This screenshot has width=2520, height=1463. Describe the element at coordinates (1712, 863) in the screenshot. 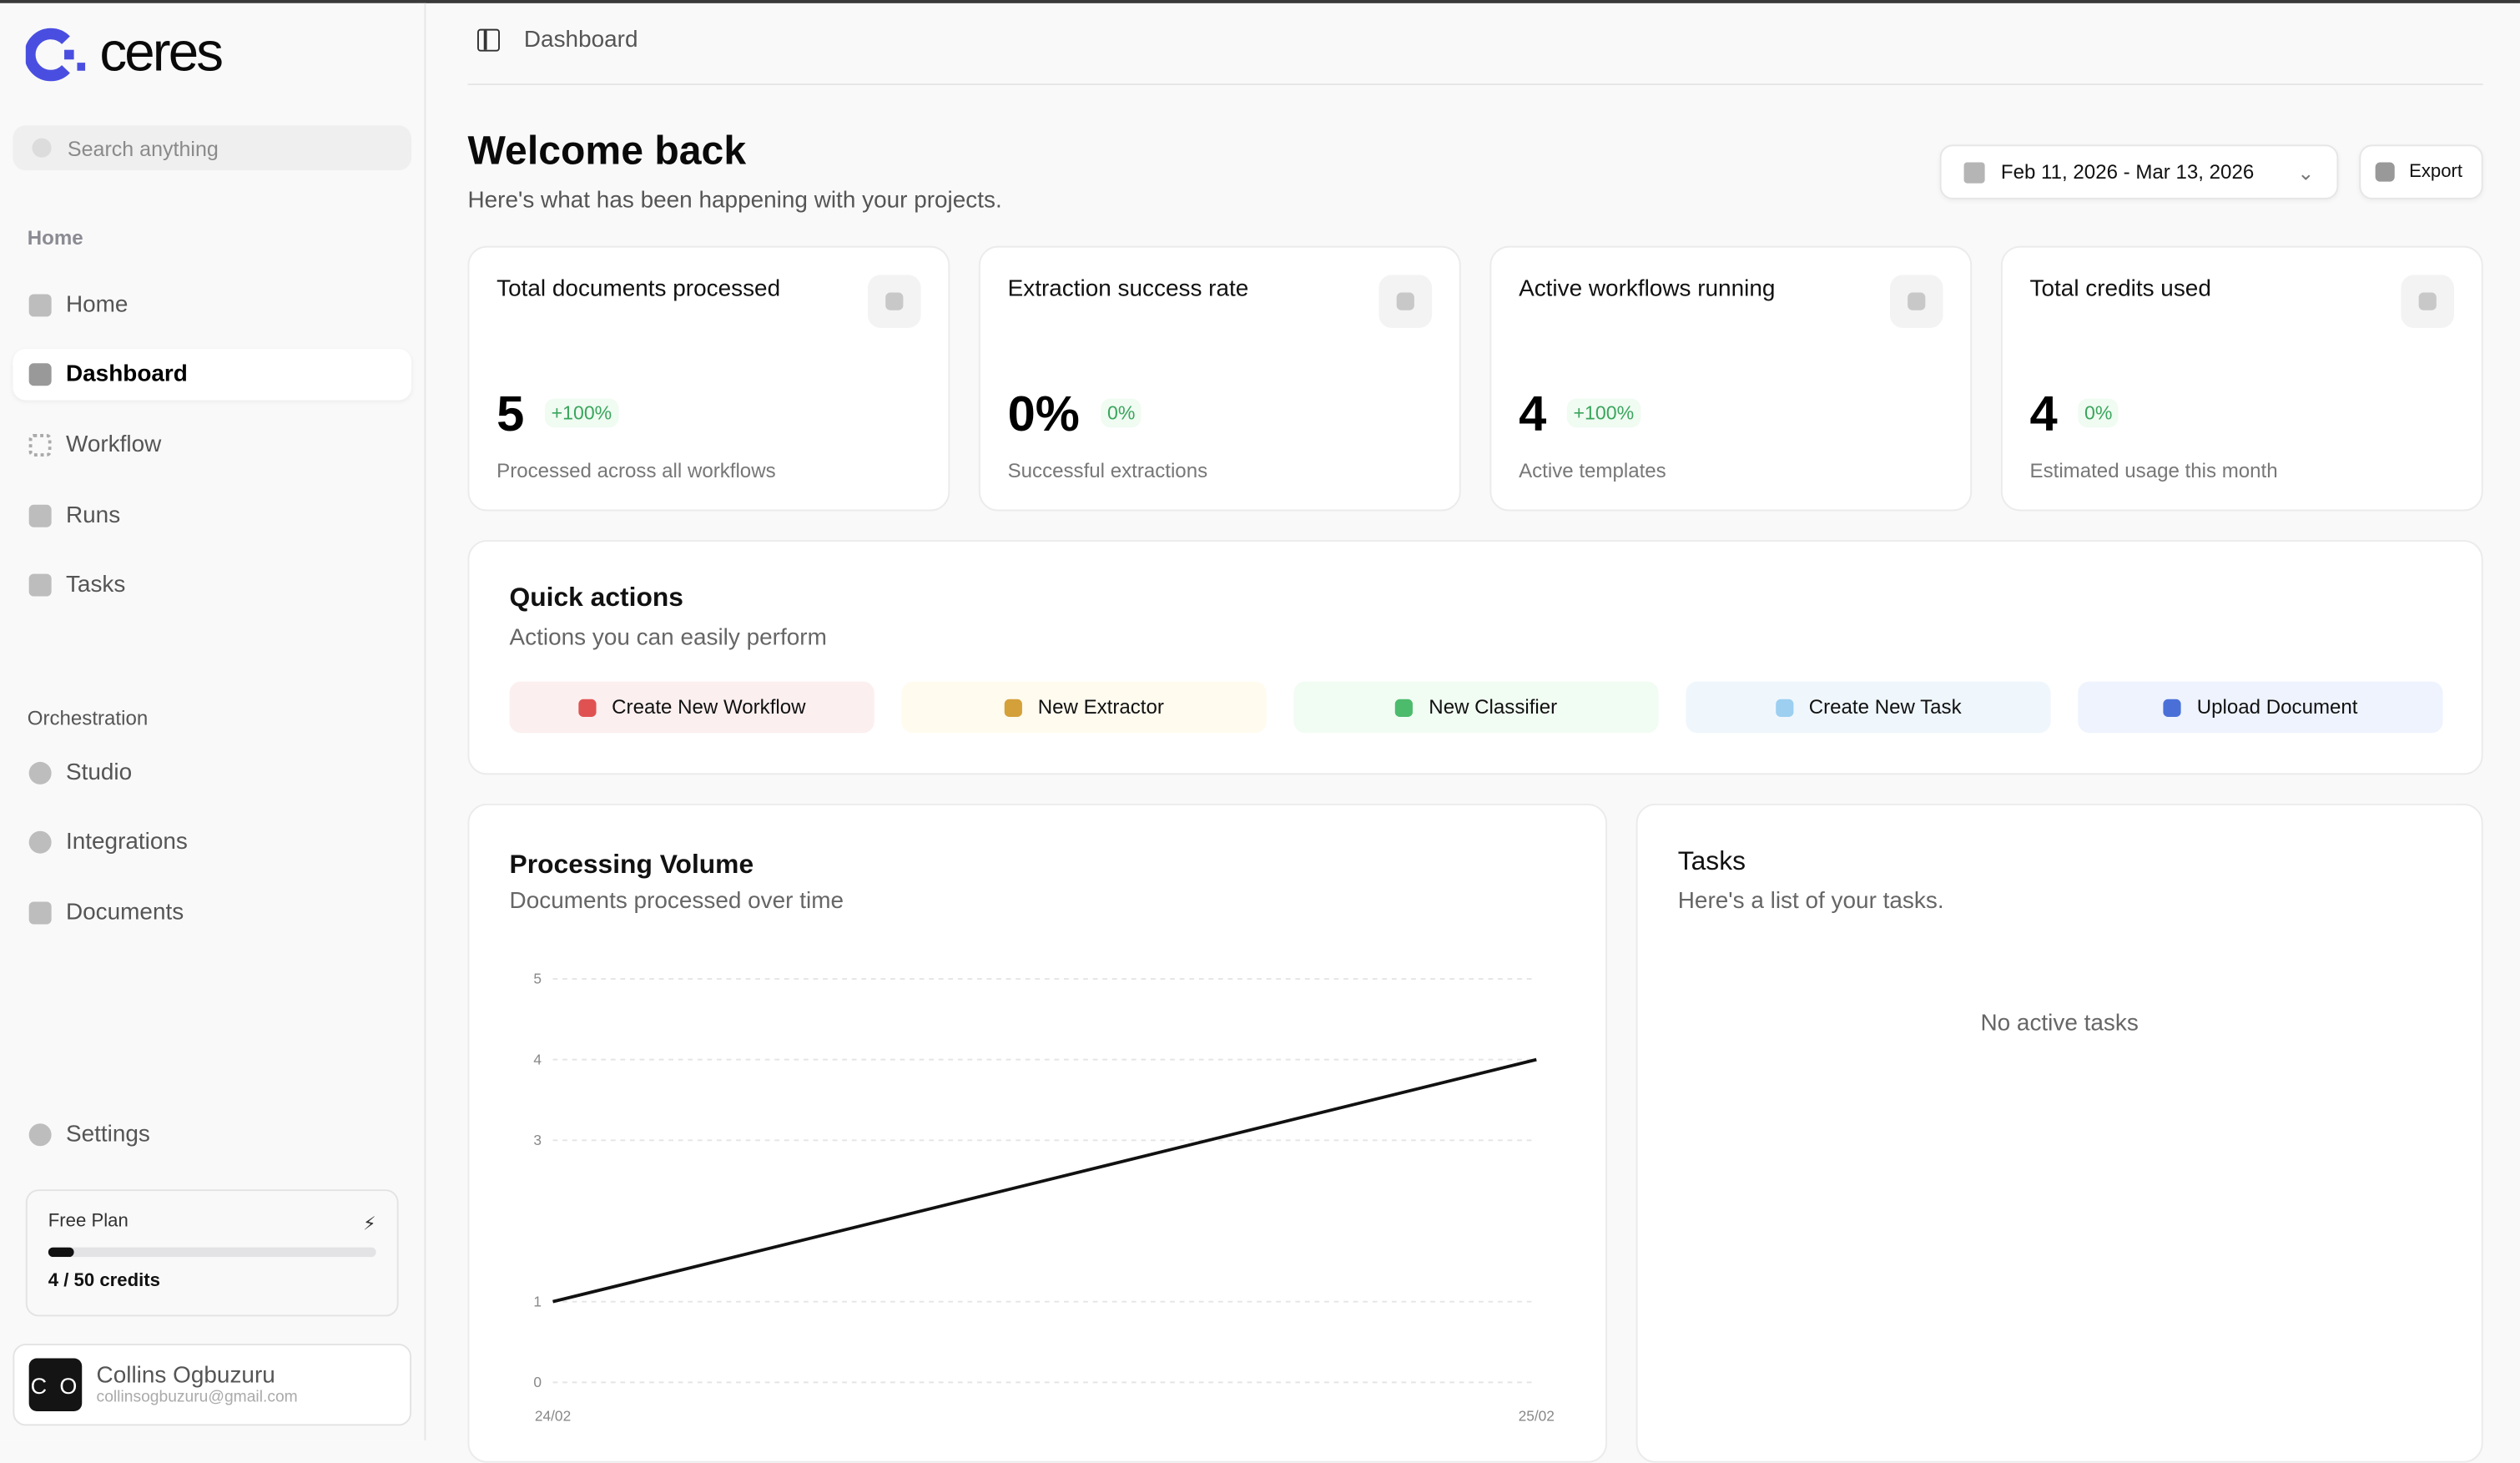

I see `tasks-title: Tasks` at that location.